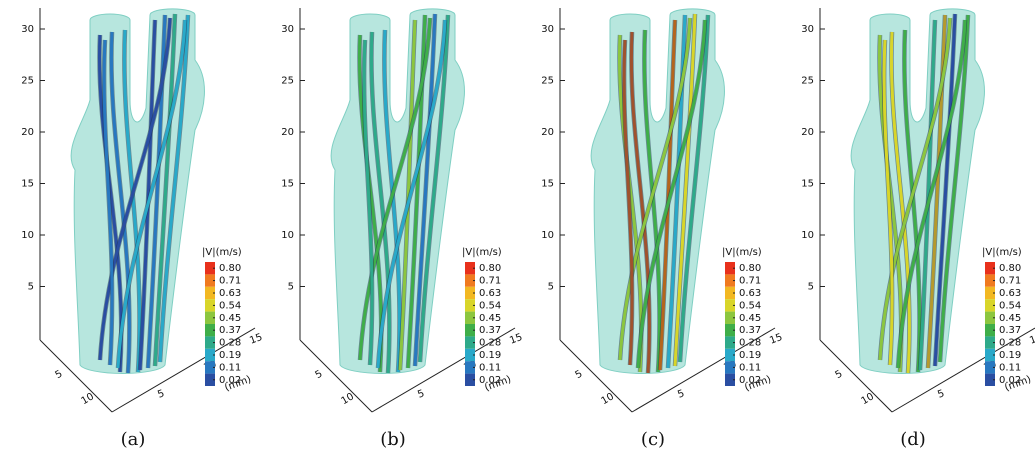 Image resolution: width=1035 pixels, height=454 pixels. I want to click on panel-label: (d), so click(913, 439).